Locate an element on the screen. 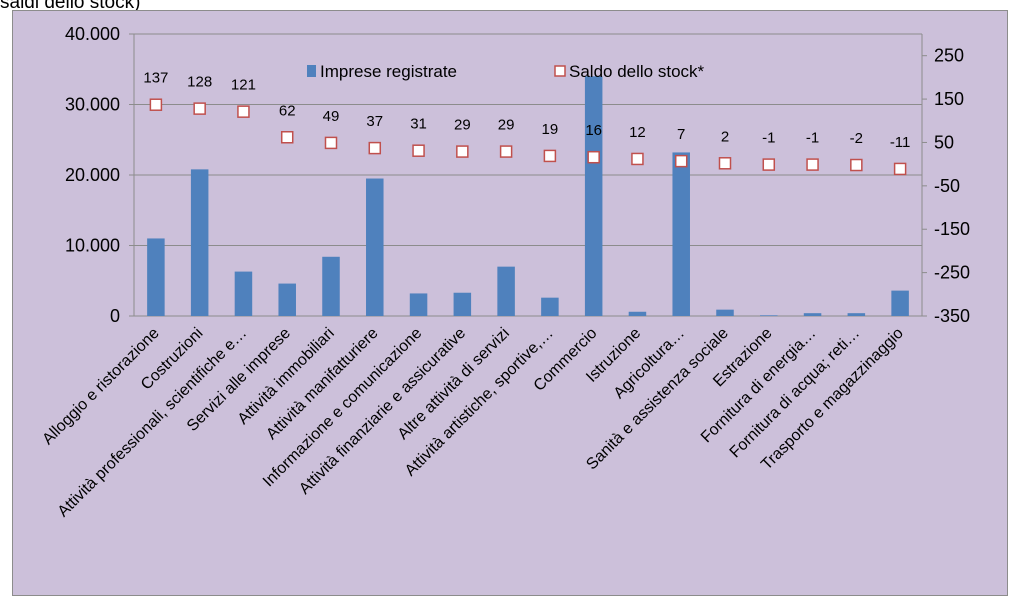 The image size is (1022, 602). chart-caption: saldi dello stock) is located at coordinates (70, 6).